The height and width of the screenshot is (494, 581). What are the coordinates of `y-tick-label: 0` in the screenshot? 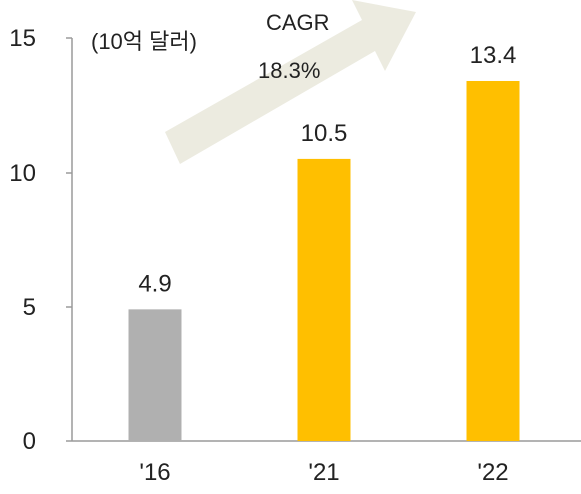 It's located at (29, 441).